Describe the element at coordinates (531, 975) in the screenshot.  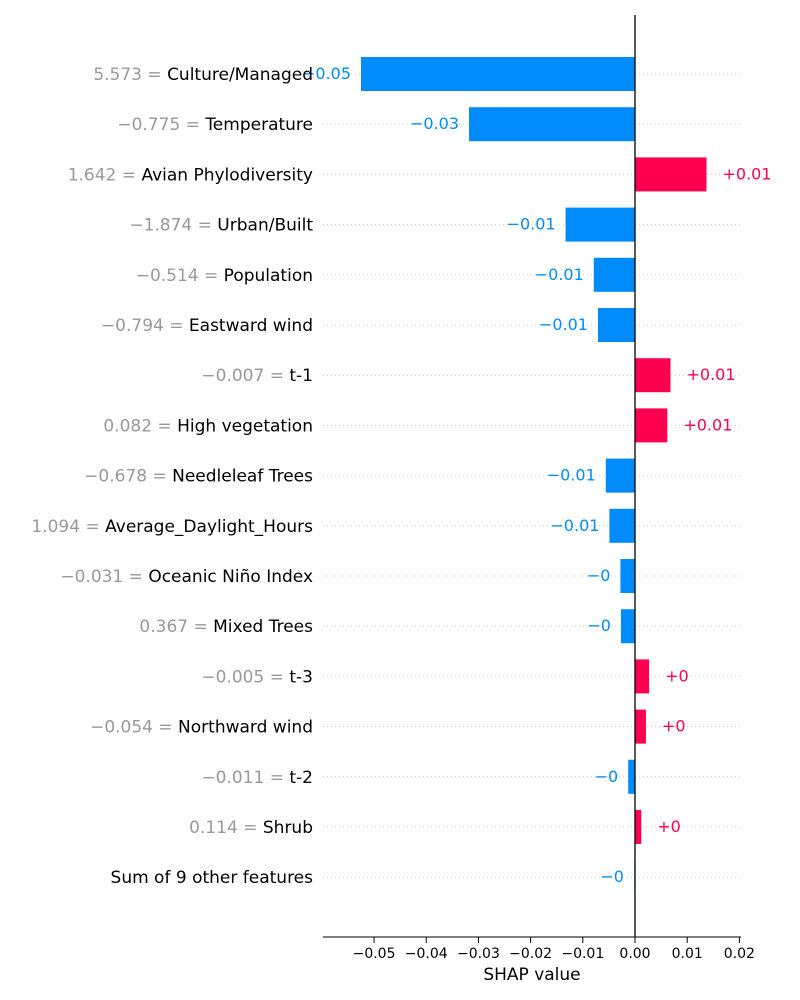
I see `x-axis-title: SHAP value` at that location.